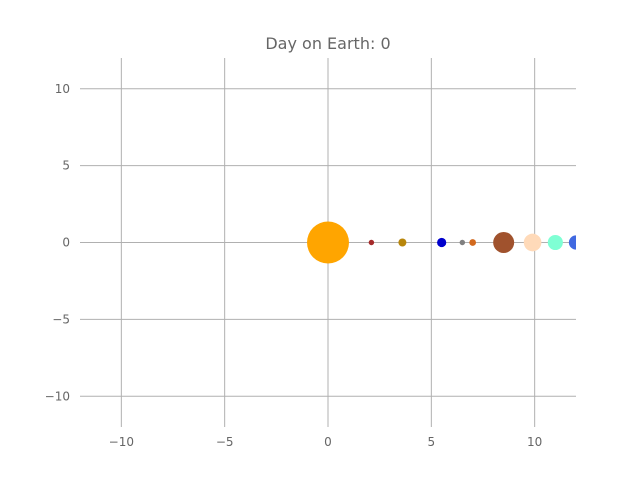 The width and height of the screenshot is (640, 480). I want to click on chart-title: Day on Earth: 0, so click(327, 43).